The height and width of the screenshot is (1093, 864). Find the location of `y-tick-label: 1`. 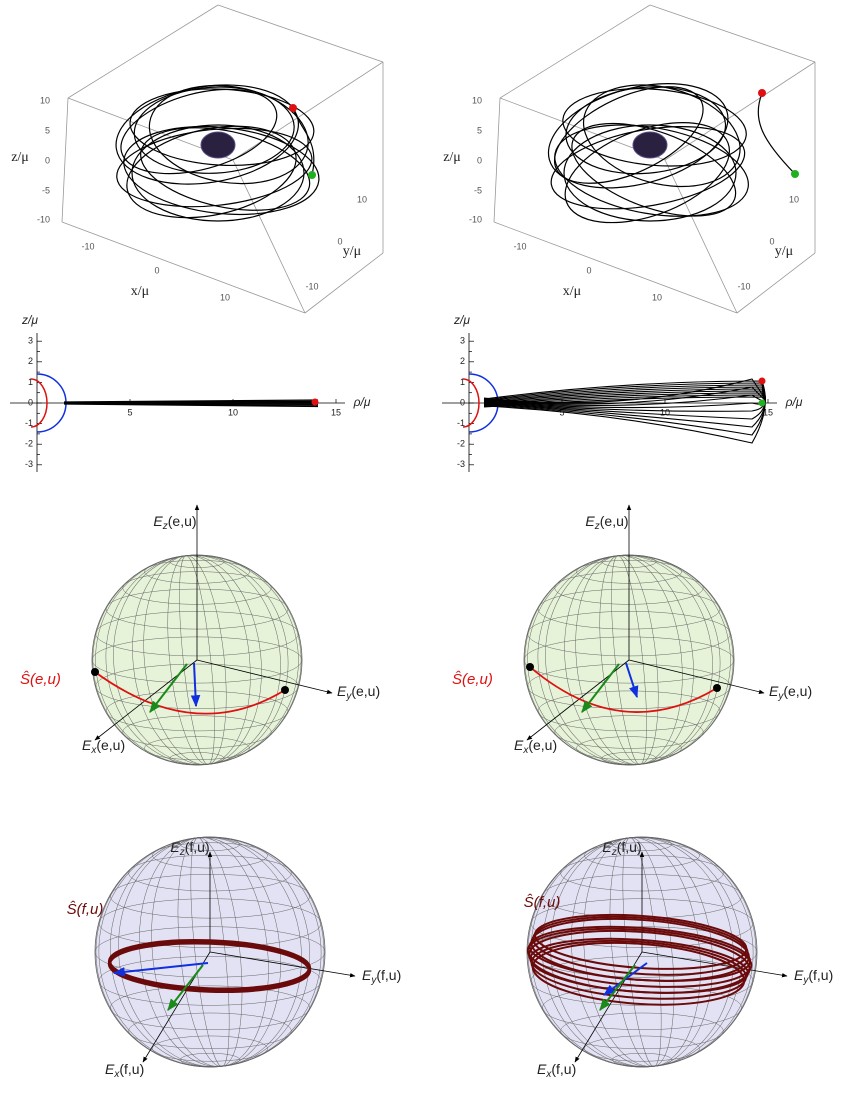

y-tick-label: 1 is located at coordinates (462, 382).